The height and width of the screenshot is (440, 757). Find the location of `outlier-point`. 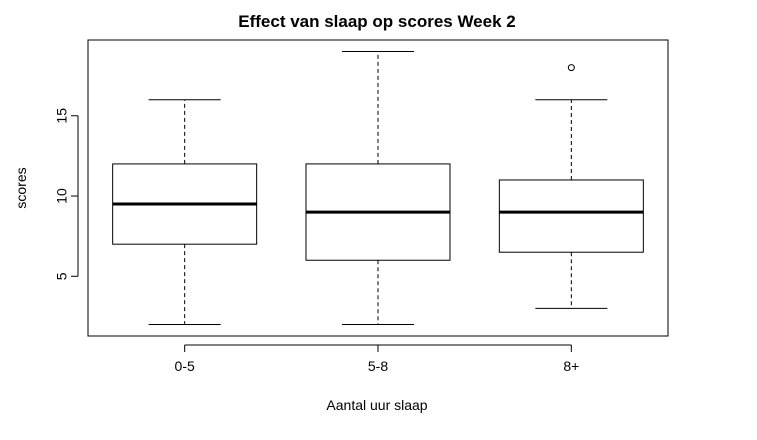

outlier-point is located at coordinates (571, 68).